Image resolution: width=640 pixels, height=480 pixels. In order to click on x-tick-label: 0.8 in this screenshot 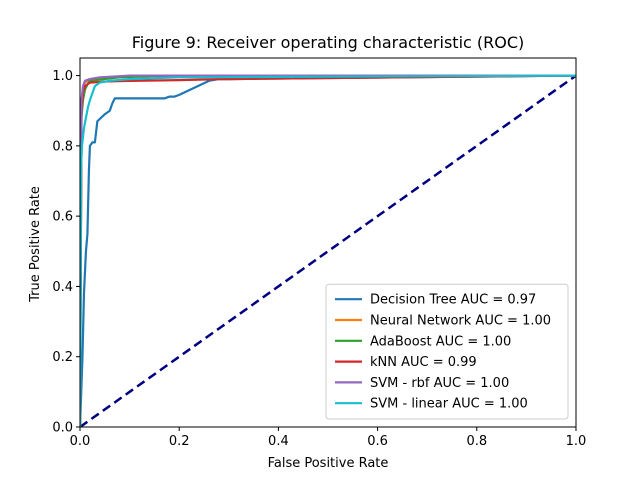, I will do `click(476, 441)`.